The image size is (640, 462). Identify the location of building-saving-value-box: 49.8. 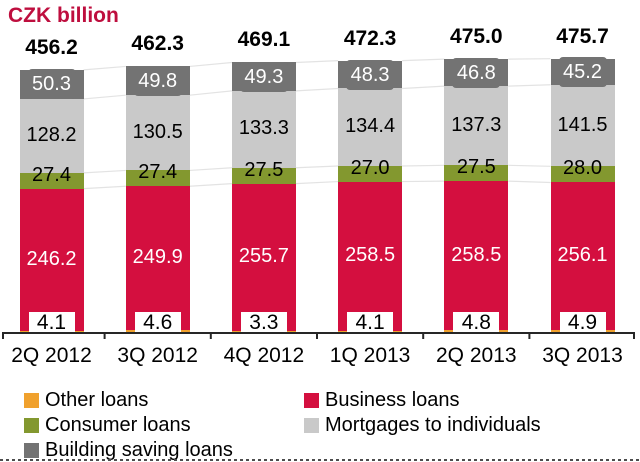
(157, 80).